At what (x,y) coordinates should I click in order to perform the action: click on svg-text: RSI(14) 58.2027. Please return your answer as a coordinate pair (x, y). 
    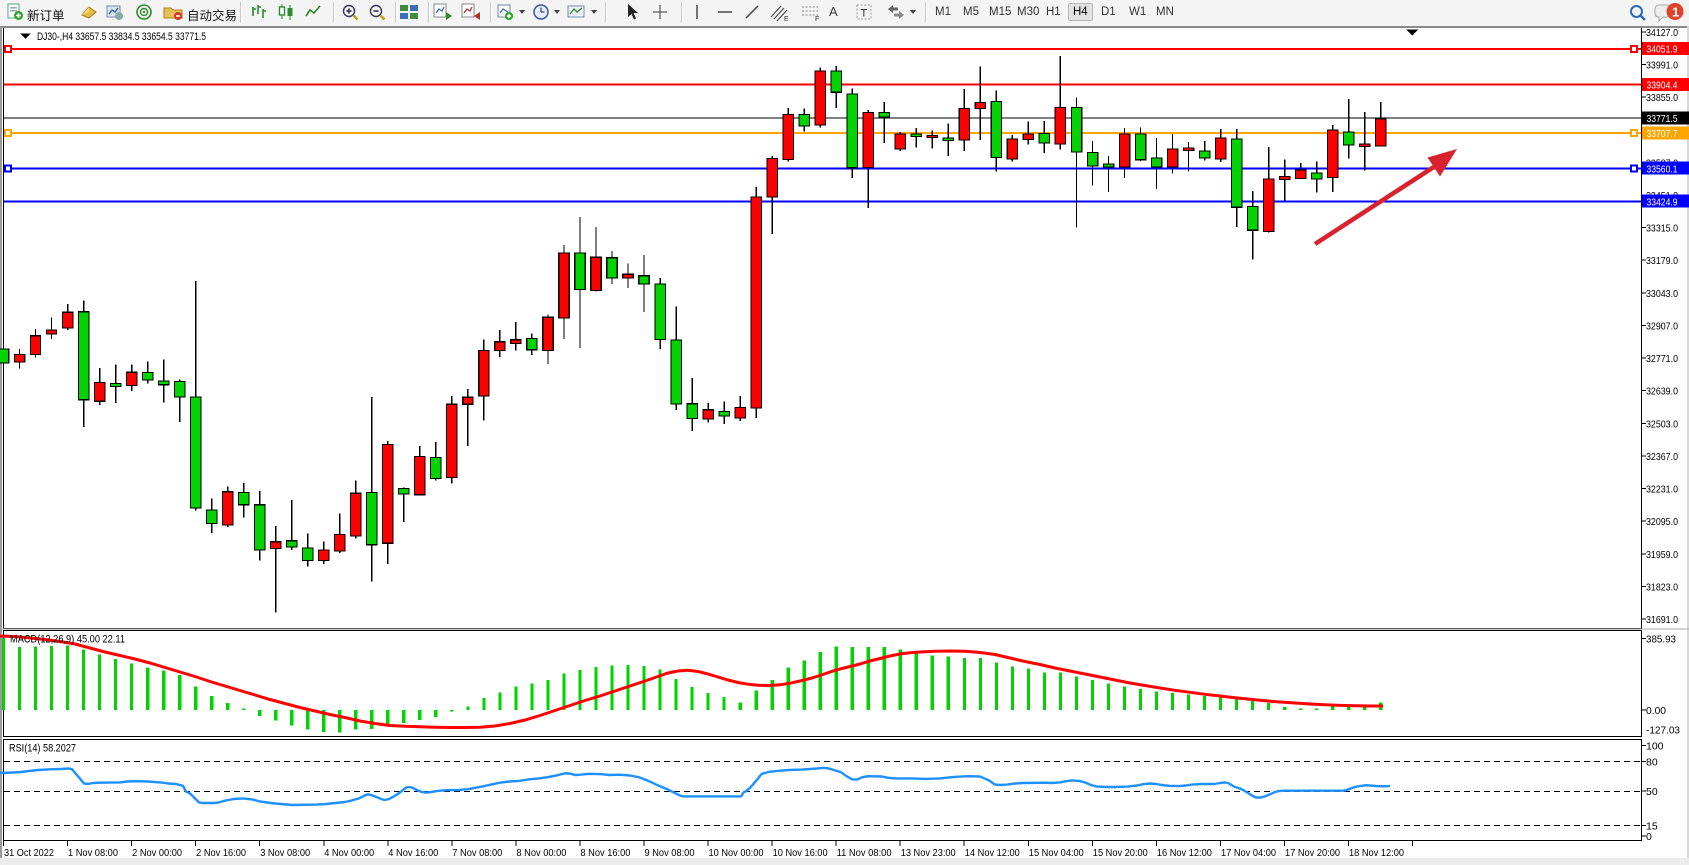
    Looking at the image, I should click on (42, 749).